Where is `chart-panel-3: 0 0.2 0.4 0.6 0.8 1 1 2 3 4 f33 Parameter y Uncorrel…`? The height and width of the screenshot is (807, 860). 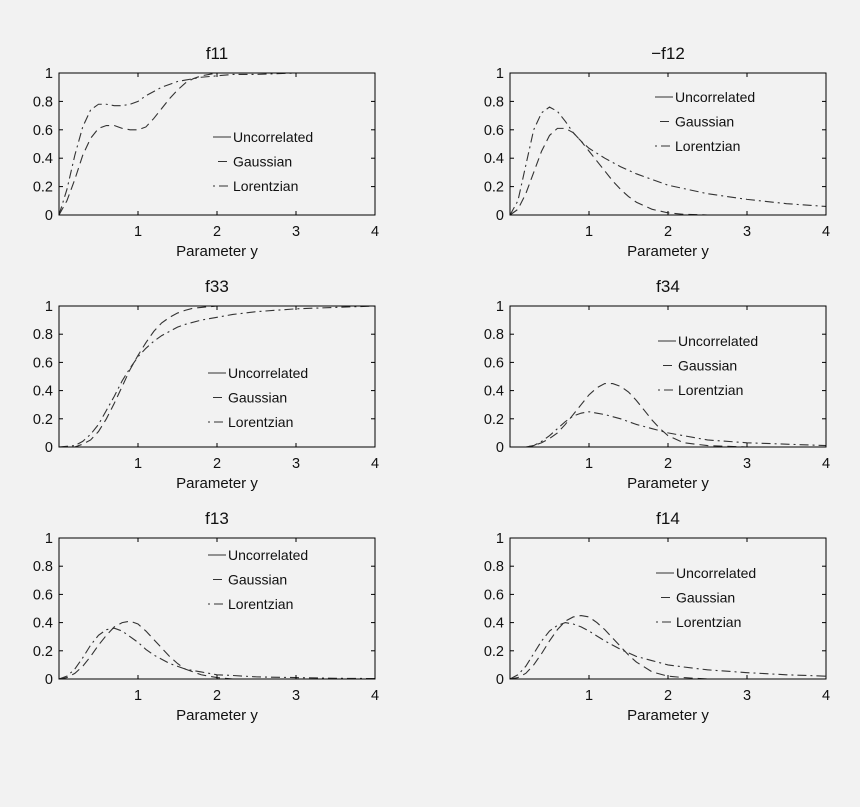
chart-panel-3: 0 0.2 0.4 0.6 0.8 1 1 2 3 4 f33 Parameter y Uncorrel… is located at coordinates (206, 384).